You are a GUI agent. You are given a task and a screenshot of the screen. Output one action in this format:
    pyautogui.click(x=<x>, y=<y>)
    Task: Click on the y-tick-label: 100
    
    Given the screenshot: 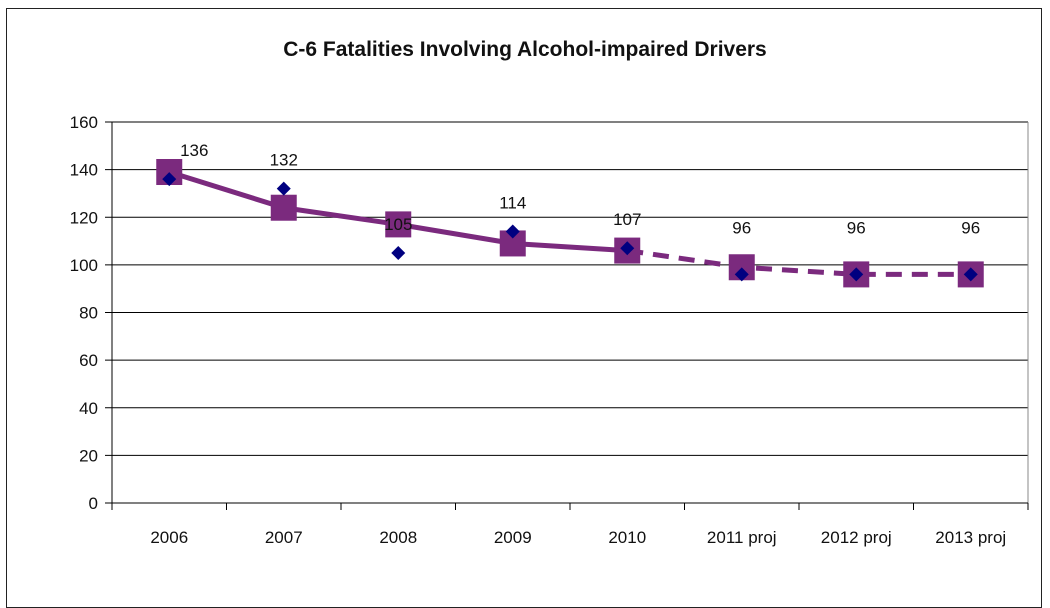 What is the action you would take?
    pyautogui.click(x=84, y=265)
    